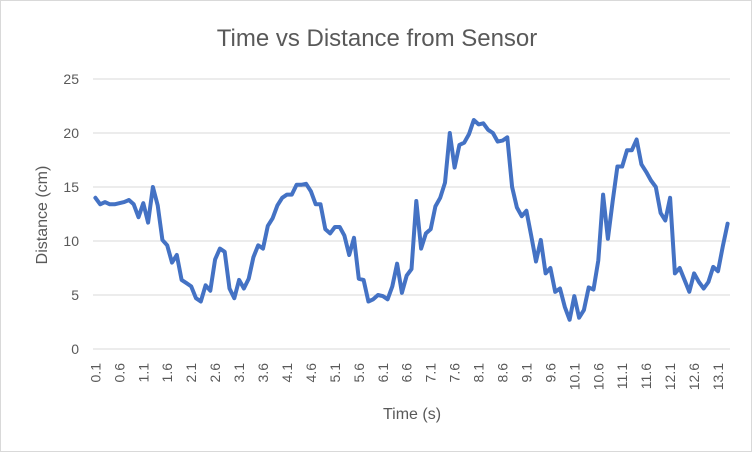 This screenshot has width=752, height=452. Describe the element at coordinates (119, 373) in the screenshot. I see `x-tick-label: 0.6` at that location.